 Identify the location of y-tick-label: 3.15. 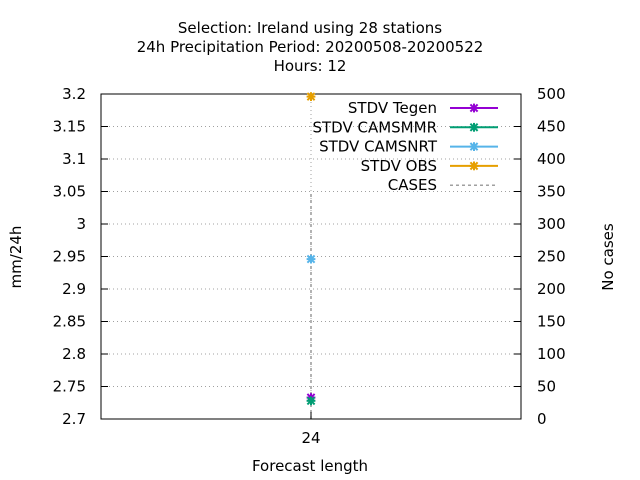
(69, 127).